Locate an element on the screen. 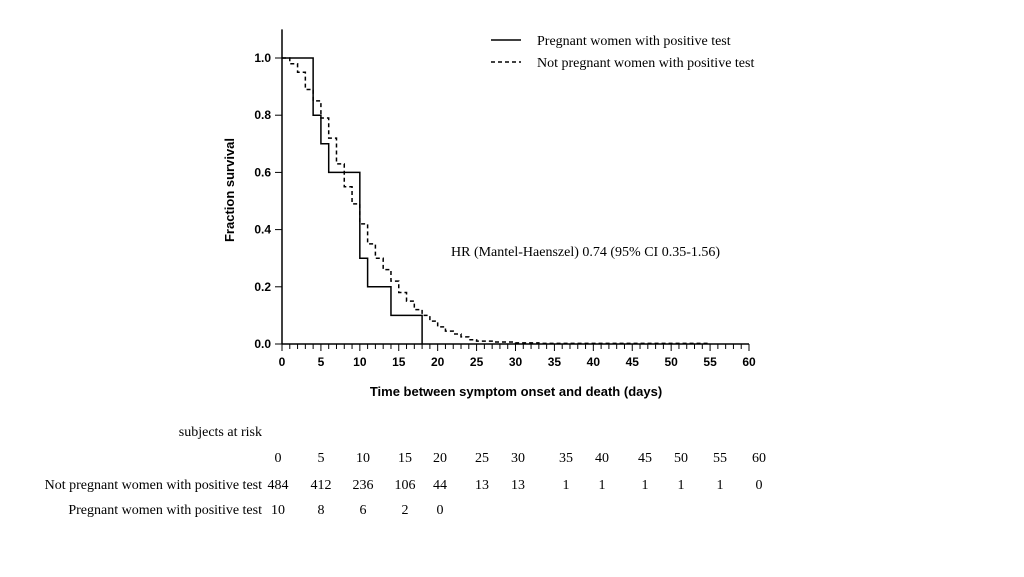 The height and width of the screenshot is (577, 1024). risk-row-label: Pregnant women with positive test is located at coordinates (165, 510).